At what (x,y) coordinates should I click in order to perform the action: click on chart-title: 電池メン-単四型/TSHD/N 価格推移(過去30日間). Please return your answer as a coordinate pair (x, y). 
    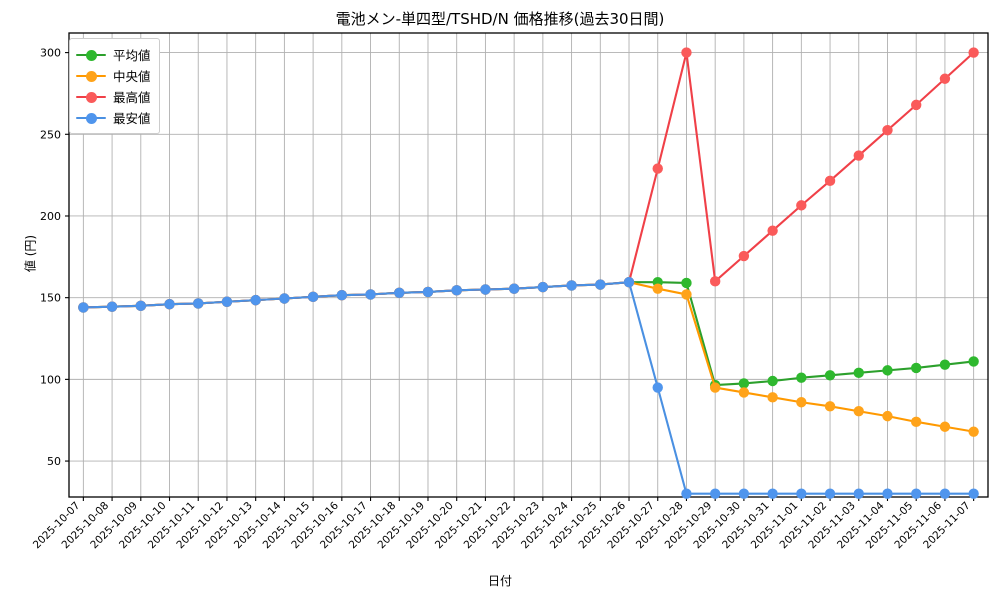
    Looking at the image, I should click on (500, 19).